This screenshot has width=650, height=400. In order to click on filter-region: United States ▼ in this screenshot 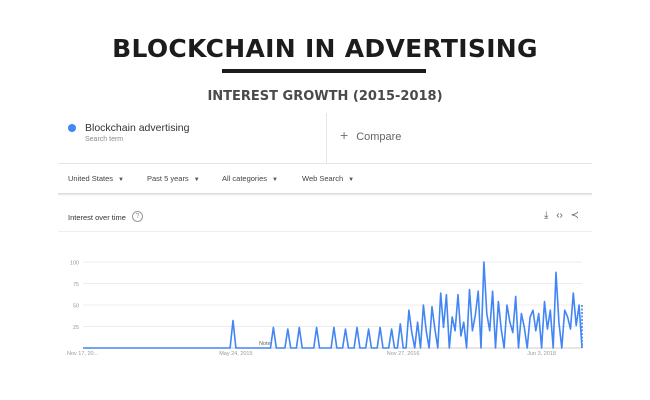, I will do `click(96, 178)`.